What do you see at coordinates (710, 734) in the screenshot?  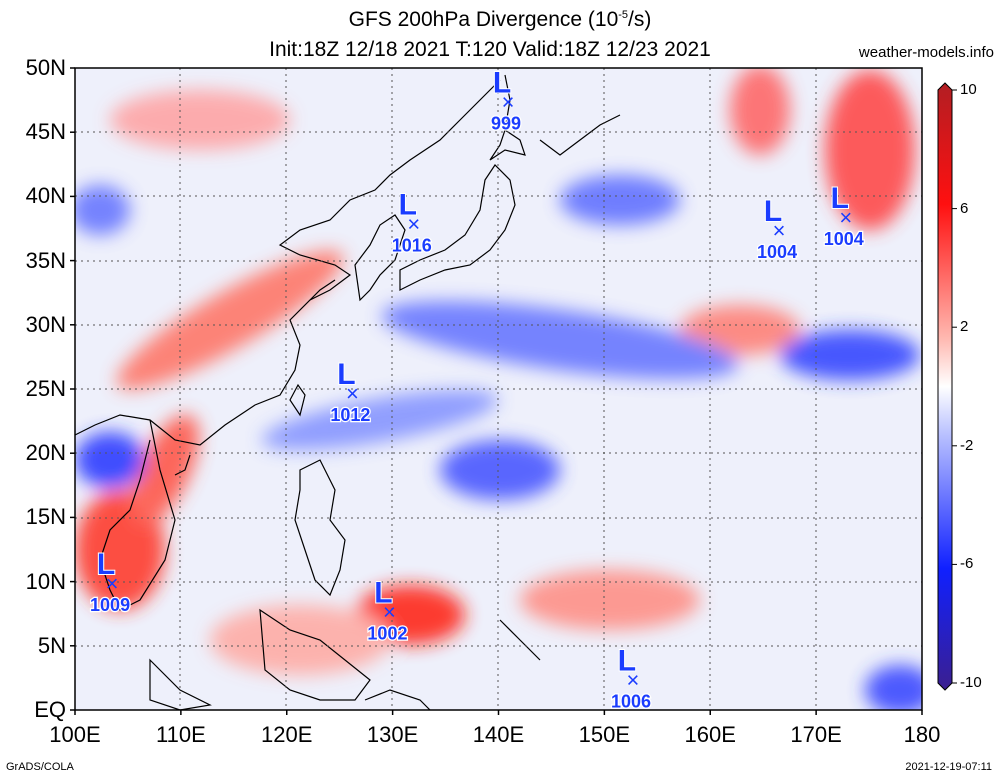 I see `lon-label: 160E` at bounding box center [710, 734].